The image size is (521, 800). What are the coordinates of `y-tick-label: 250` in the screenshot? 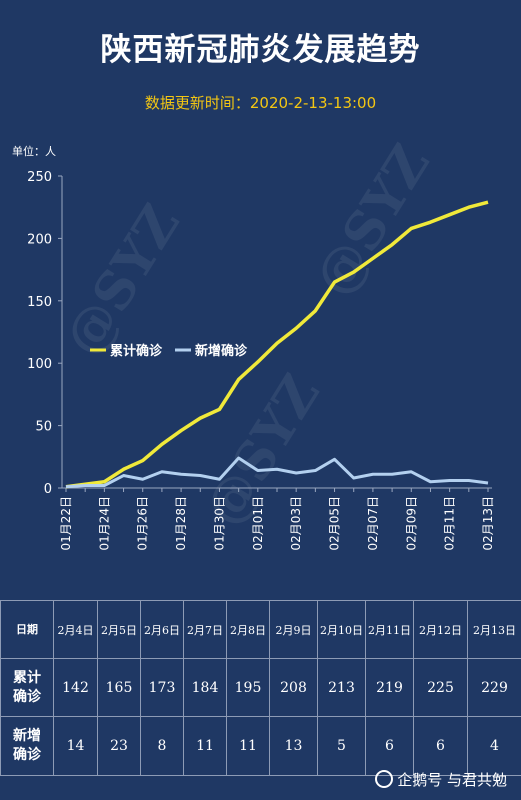 It's located at (39, 177).